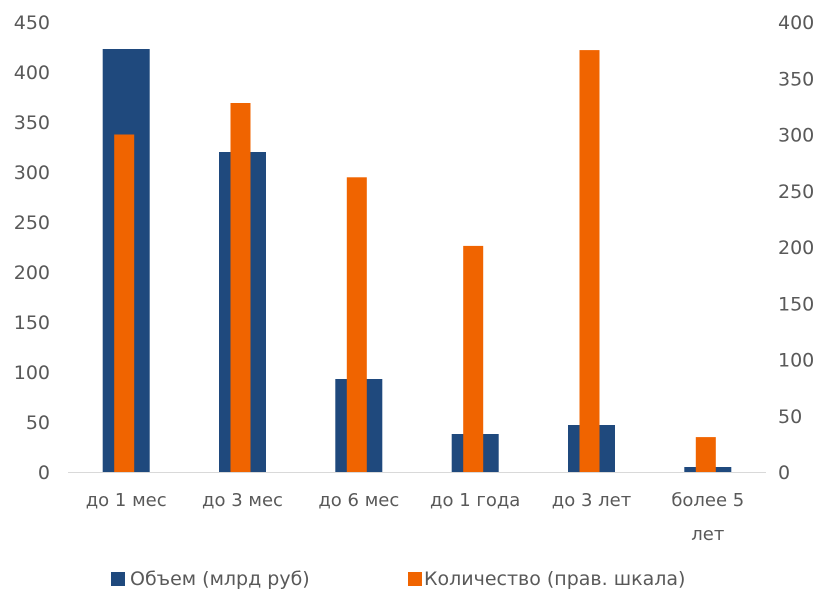  Describe the element at coordinates (796, 79) in the screenshot. I see `right-y-tick-label: 350` at that location.